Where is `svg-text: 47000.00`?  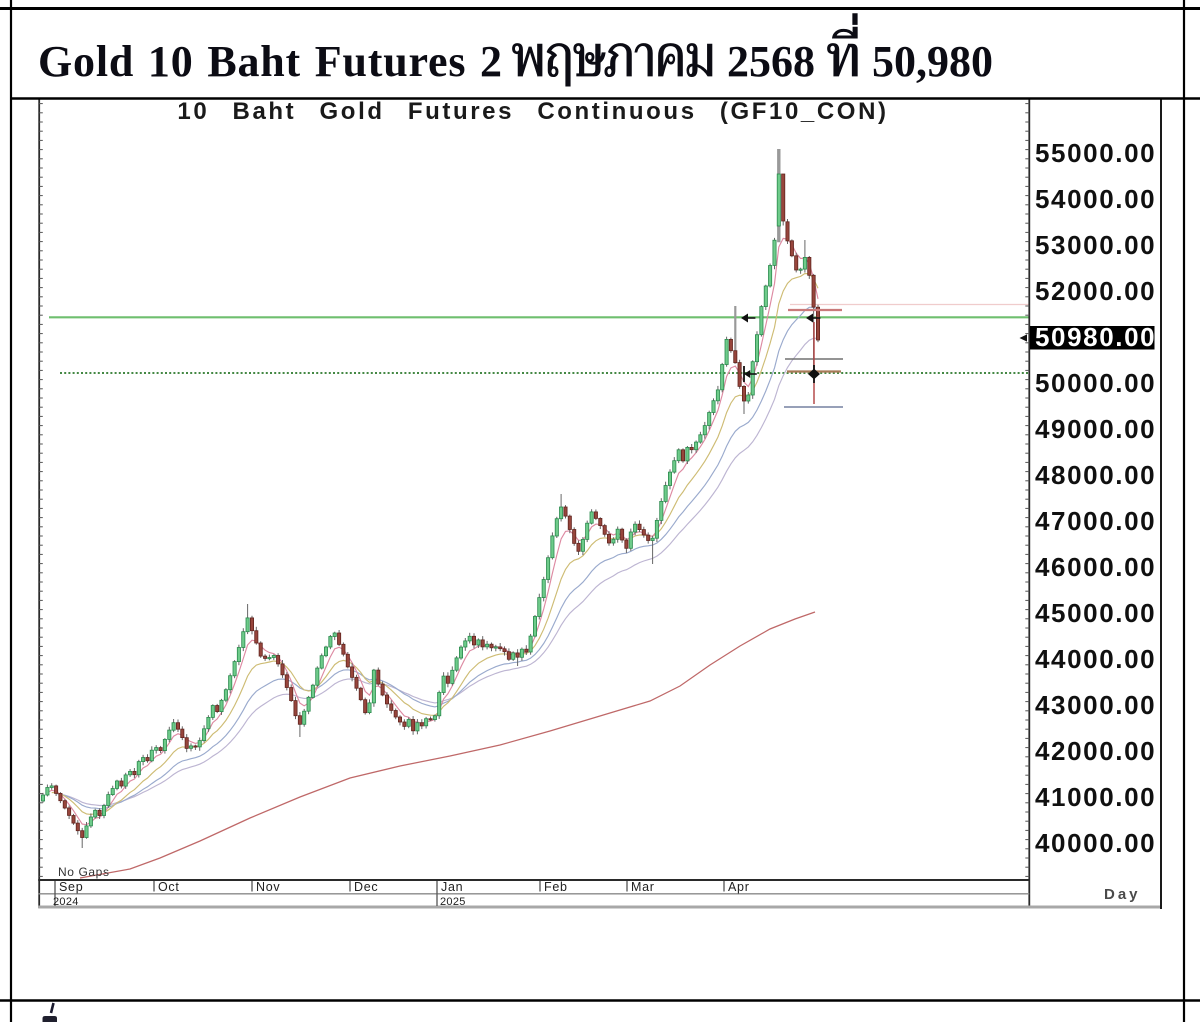 svg-text: 47000.00 is located at coordinates (1095, 521).